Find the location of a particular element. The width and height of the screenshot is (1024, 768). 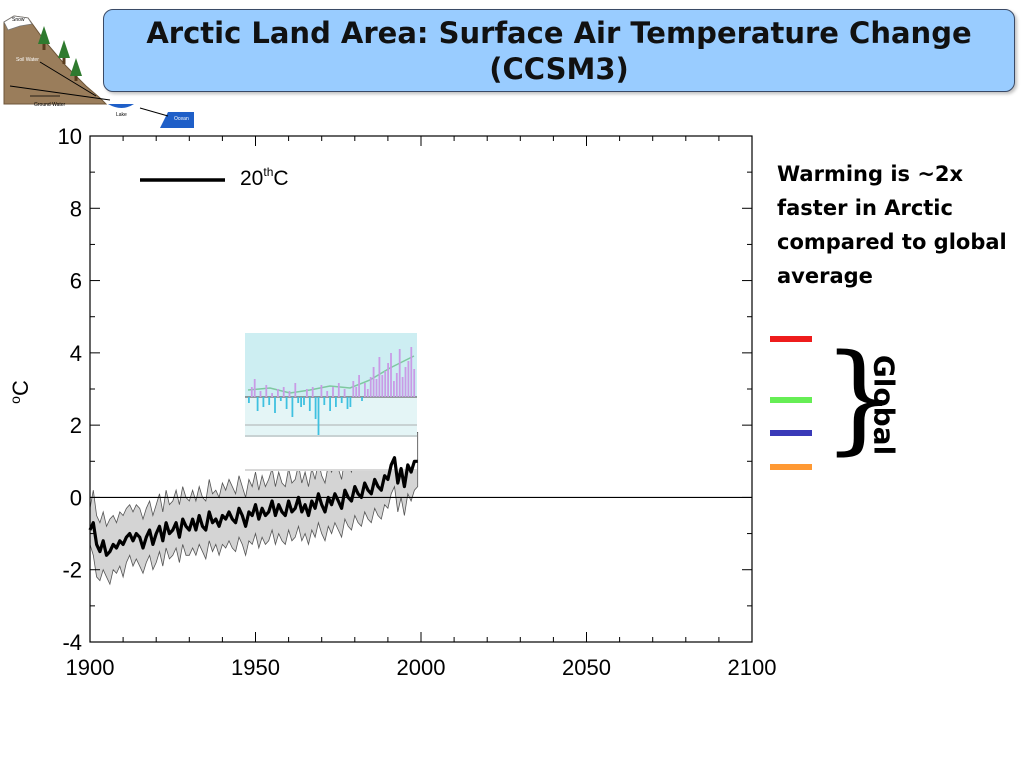

thumb-label-soil-water: Soil Water is located at coordinates (27, 60).